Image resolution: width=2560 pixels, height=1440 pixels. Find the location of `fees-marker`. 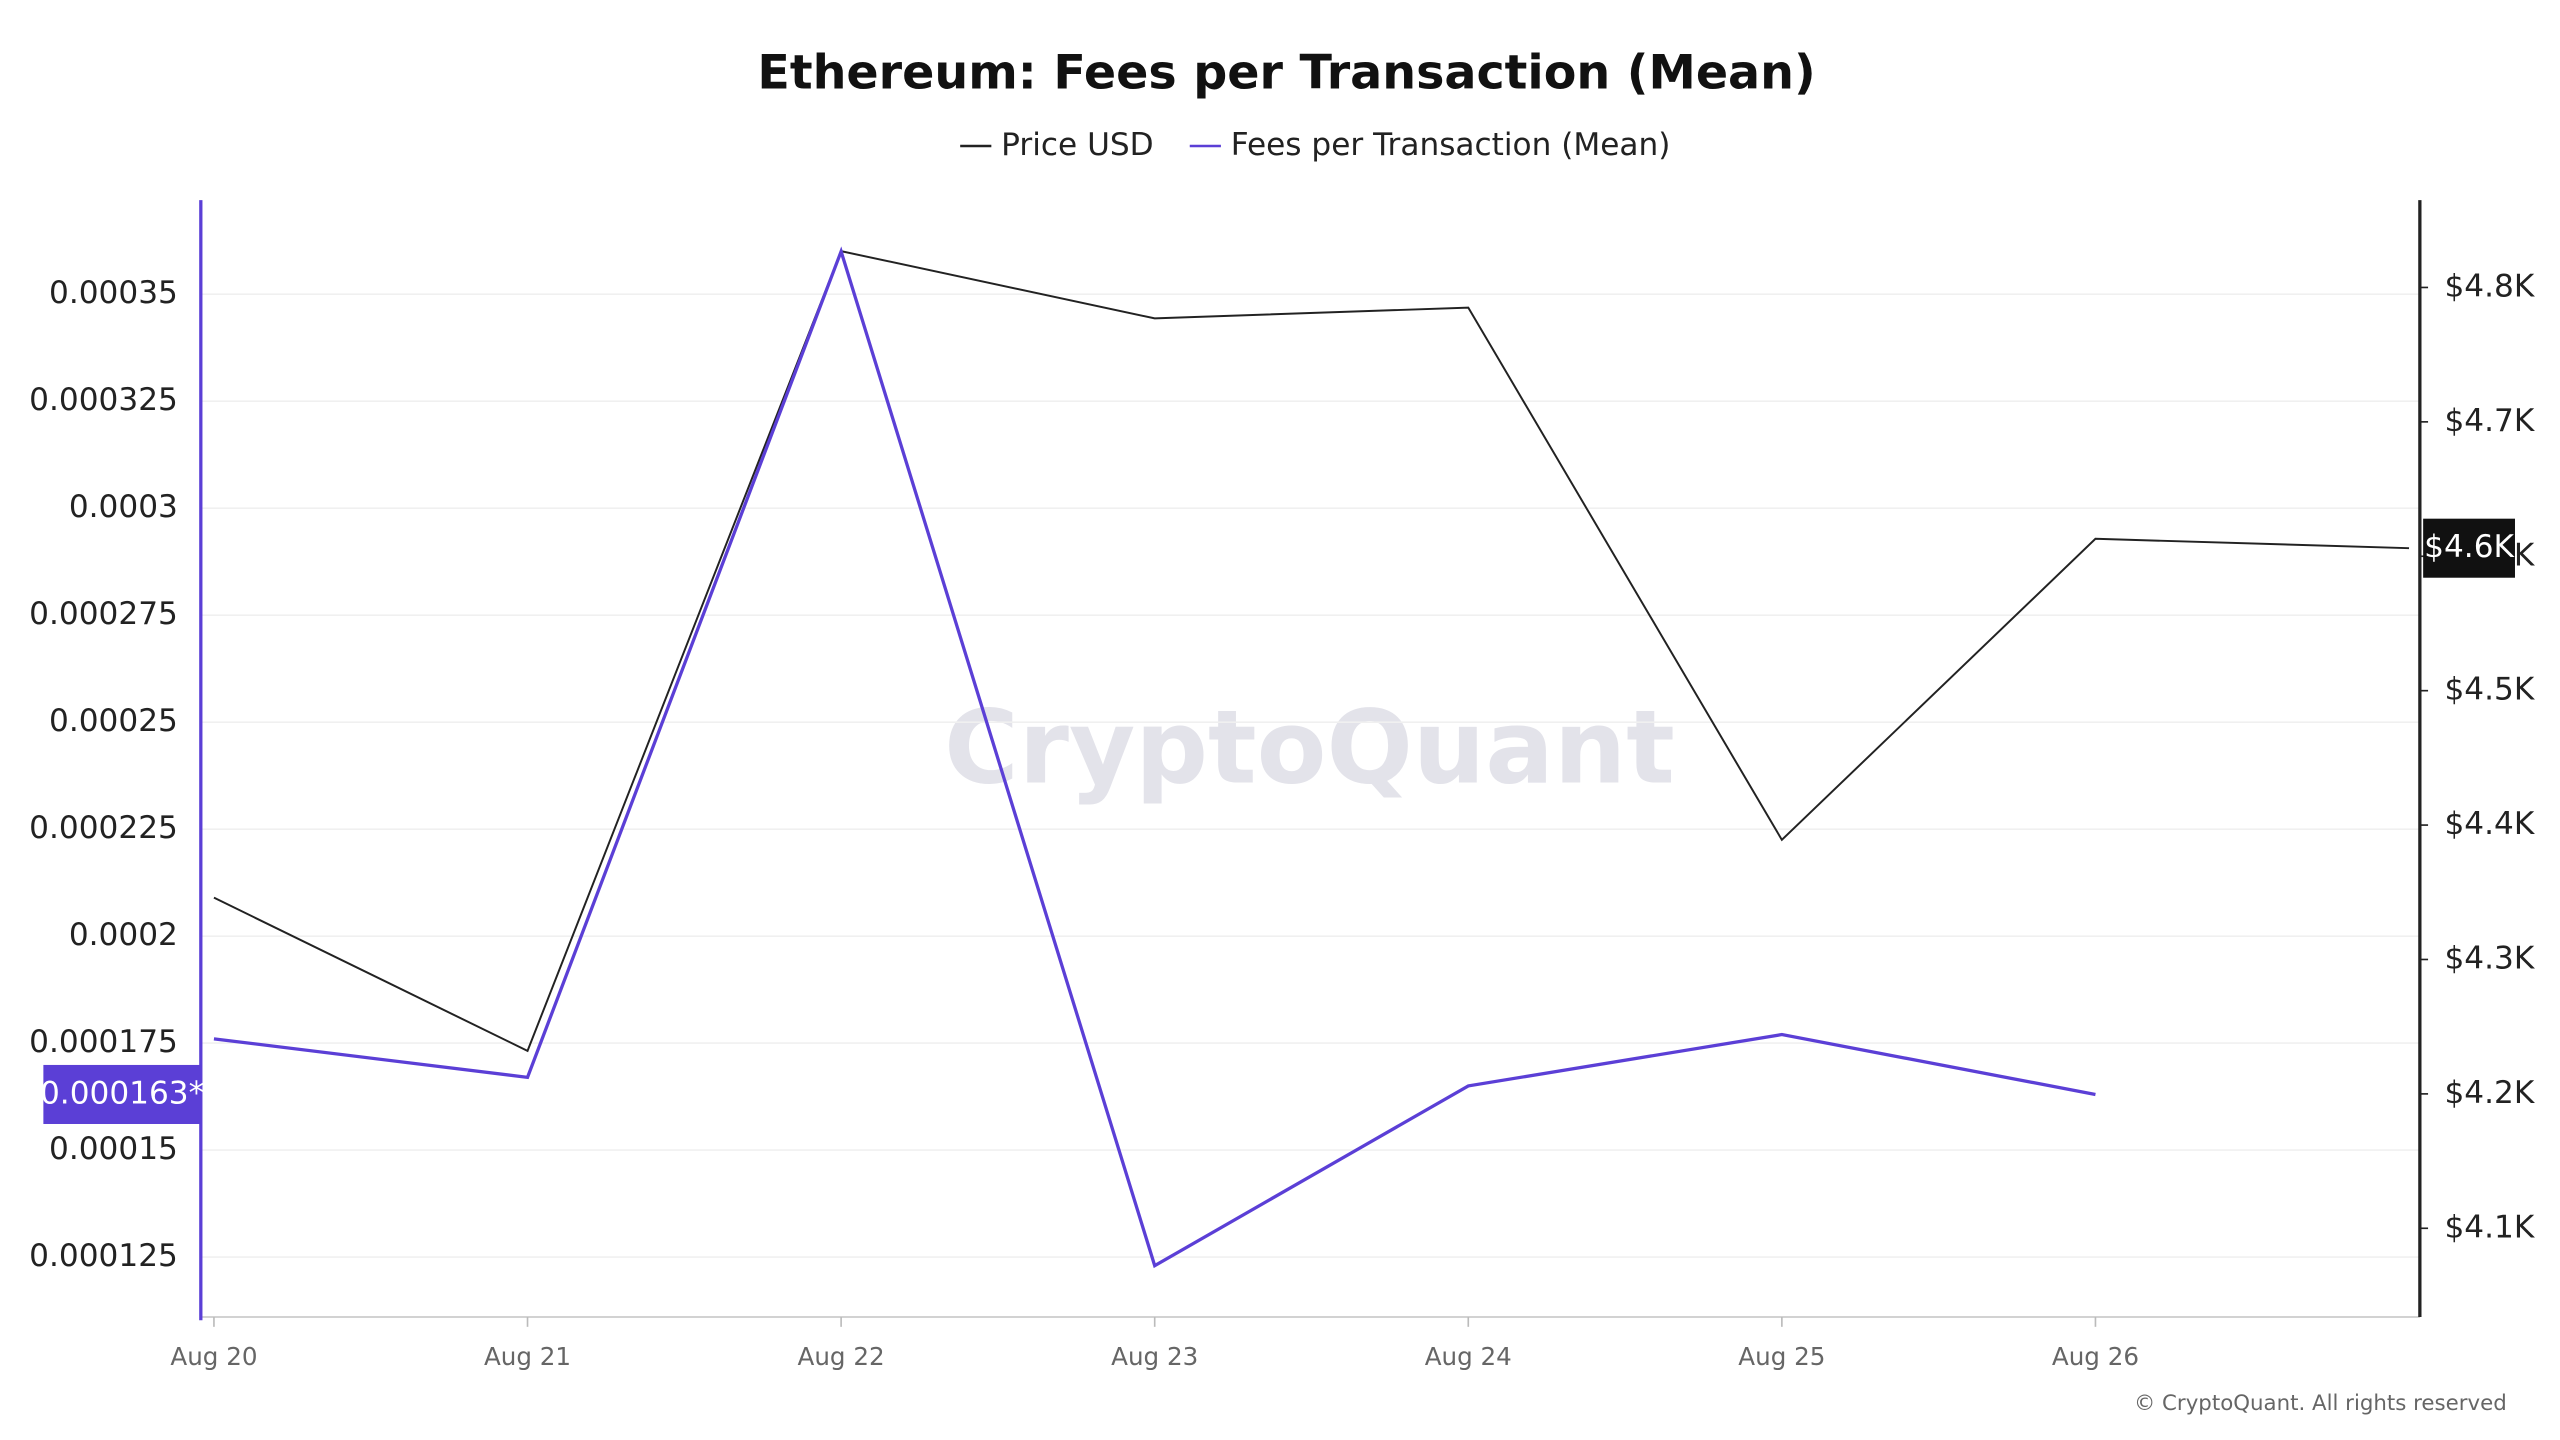

fees-marker is located at coordinates (122, 1094).